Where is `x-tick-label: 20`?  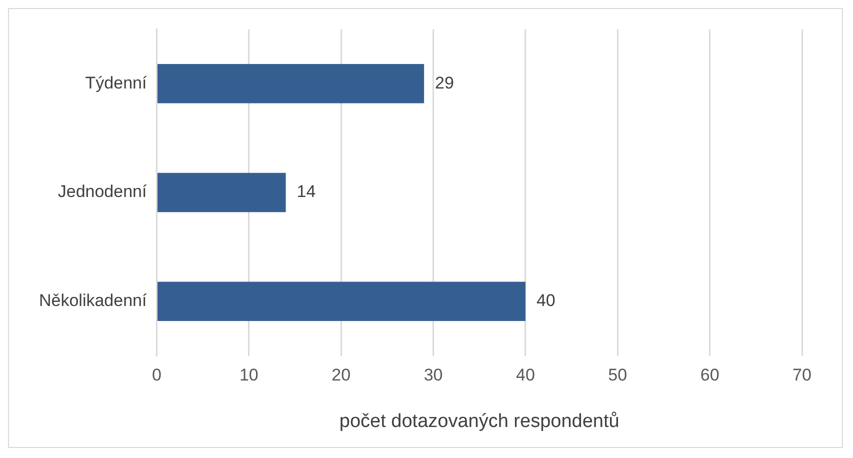
x-tick-label: 20 is located at coordinates (341, 375).